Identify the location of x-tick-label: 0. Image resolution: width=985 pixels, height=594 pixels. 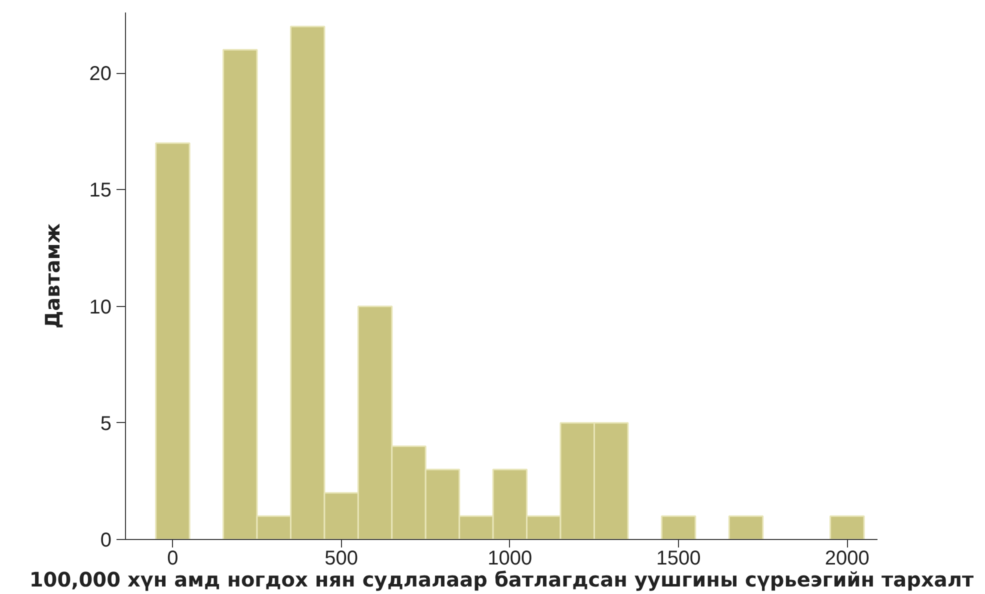
(172, 559).